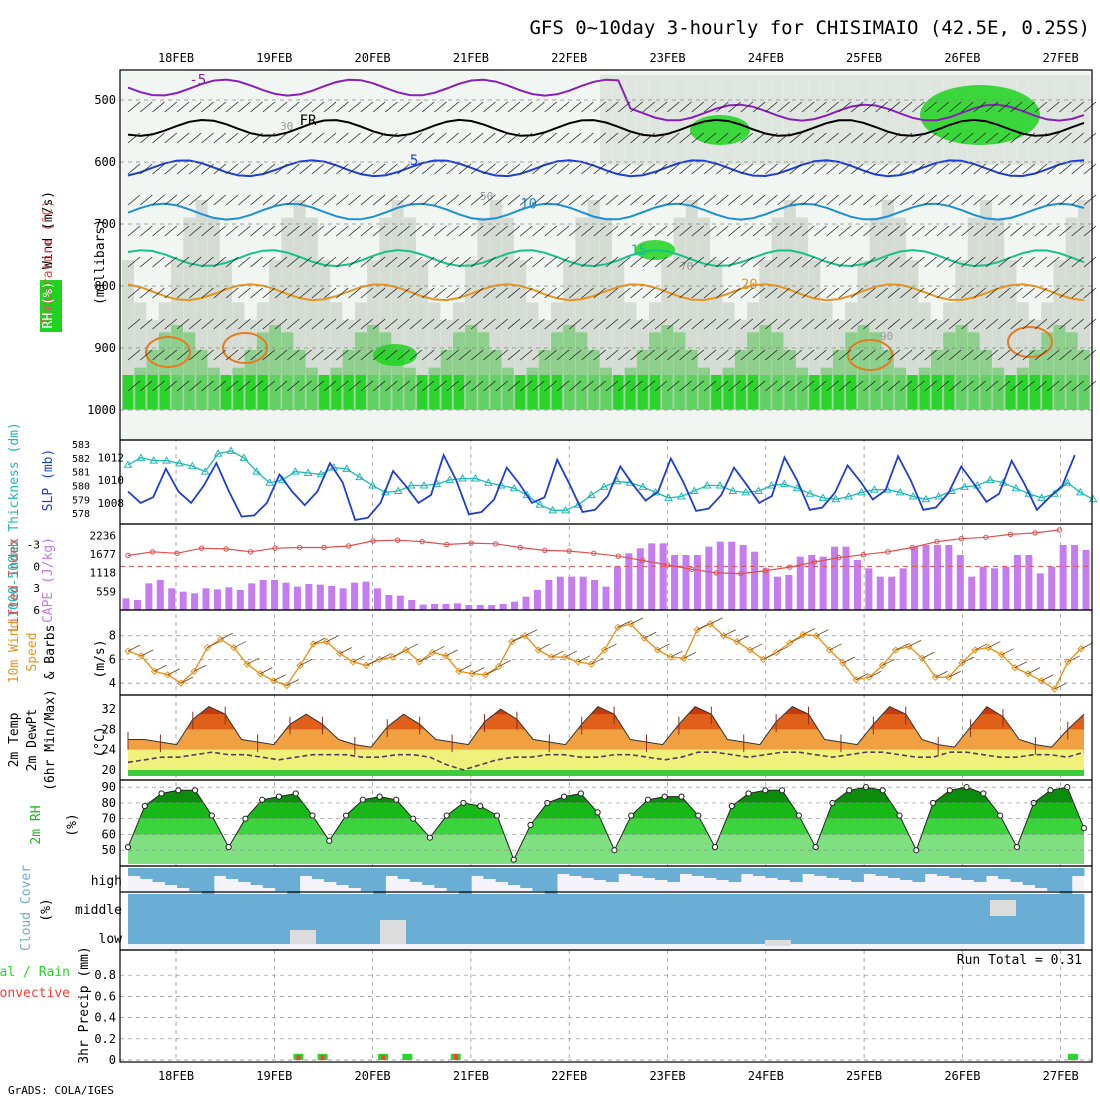  I want to click on rh-shade-green, so click(802, 388).